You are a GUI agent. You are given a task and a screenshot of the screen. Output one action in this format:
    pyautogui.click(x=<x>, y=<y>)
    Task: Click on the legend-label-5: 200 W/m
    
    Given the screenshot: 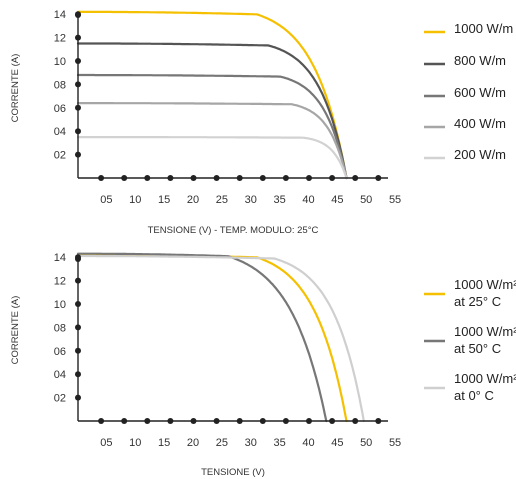 What is the action you would take?
    pyautogui.click(x=480, y=154)
    